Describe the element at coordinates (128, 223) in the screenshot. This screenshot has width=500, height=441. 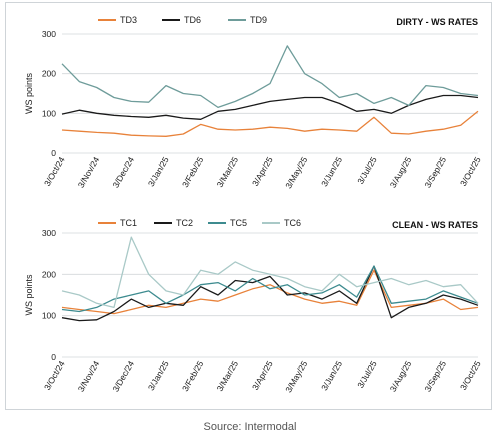
I see `legend-label-tc1: TC1` at that location.